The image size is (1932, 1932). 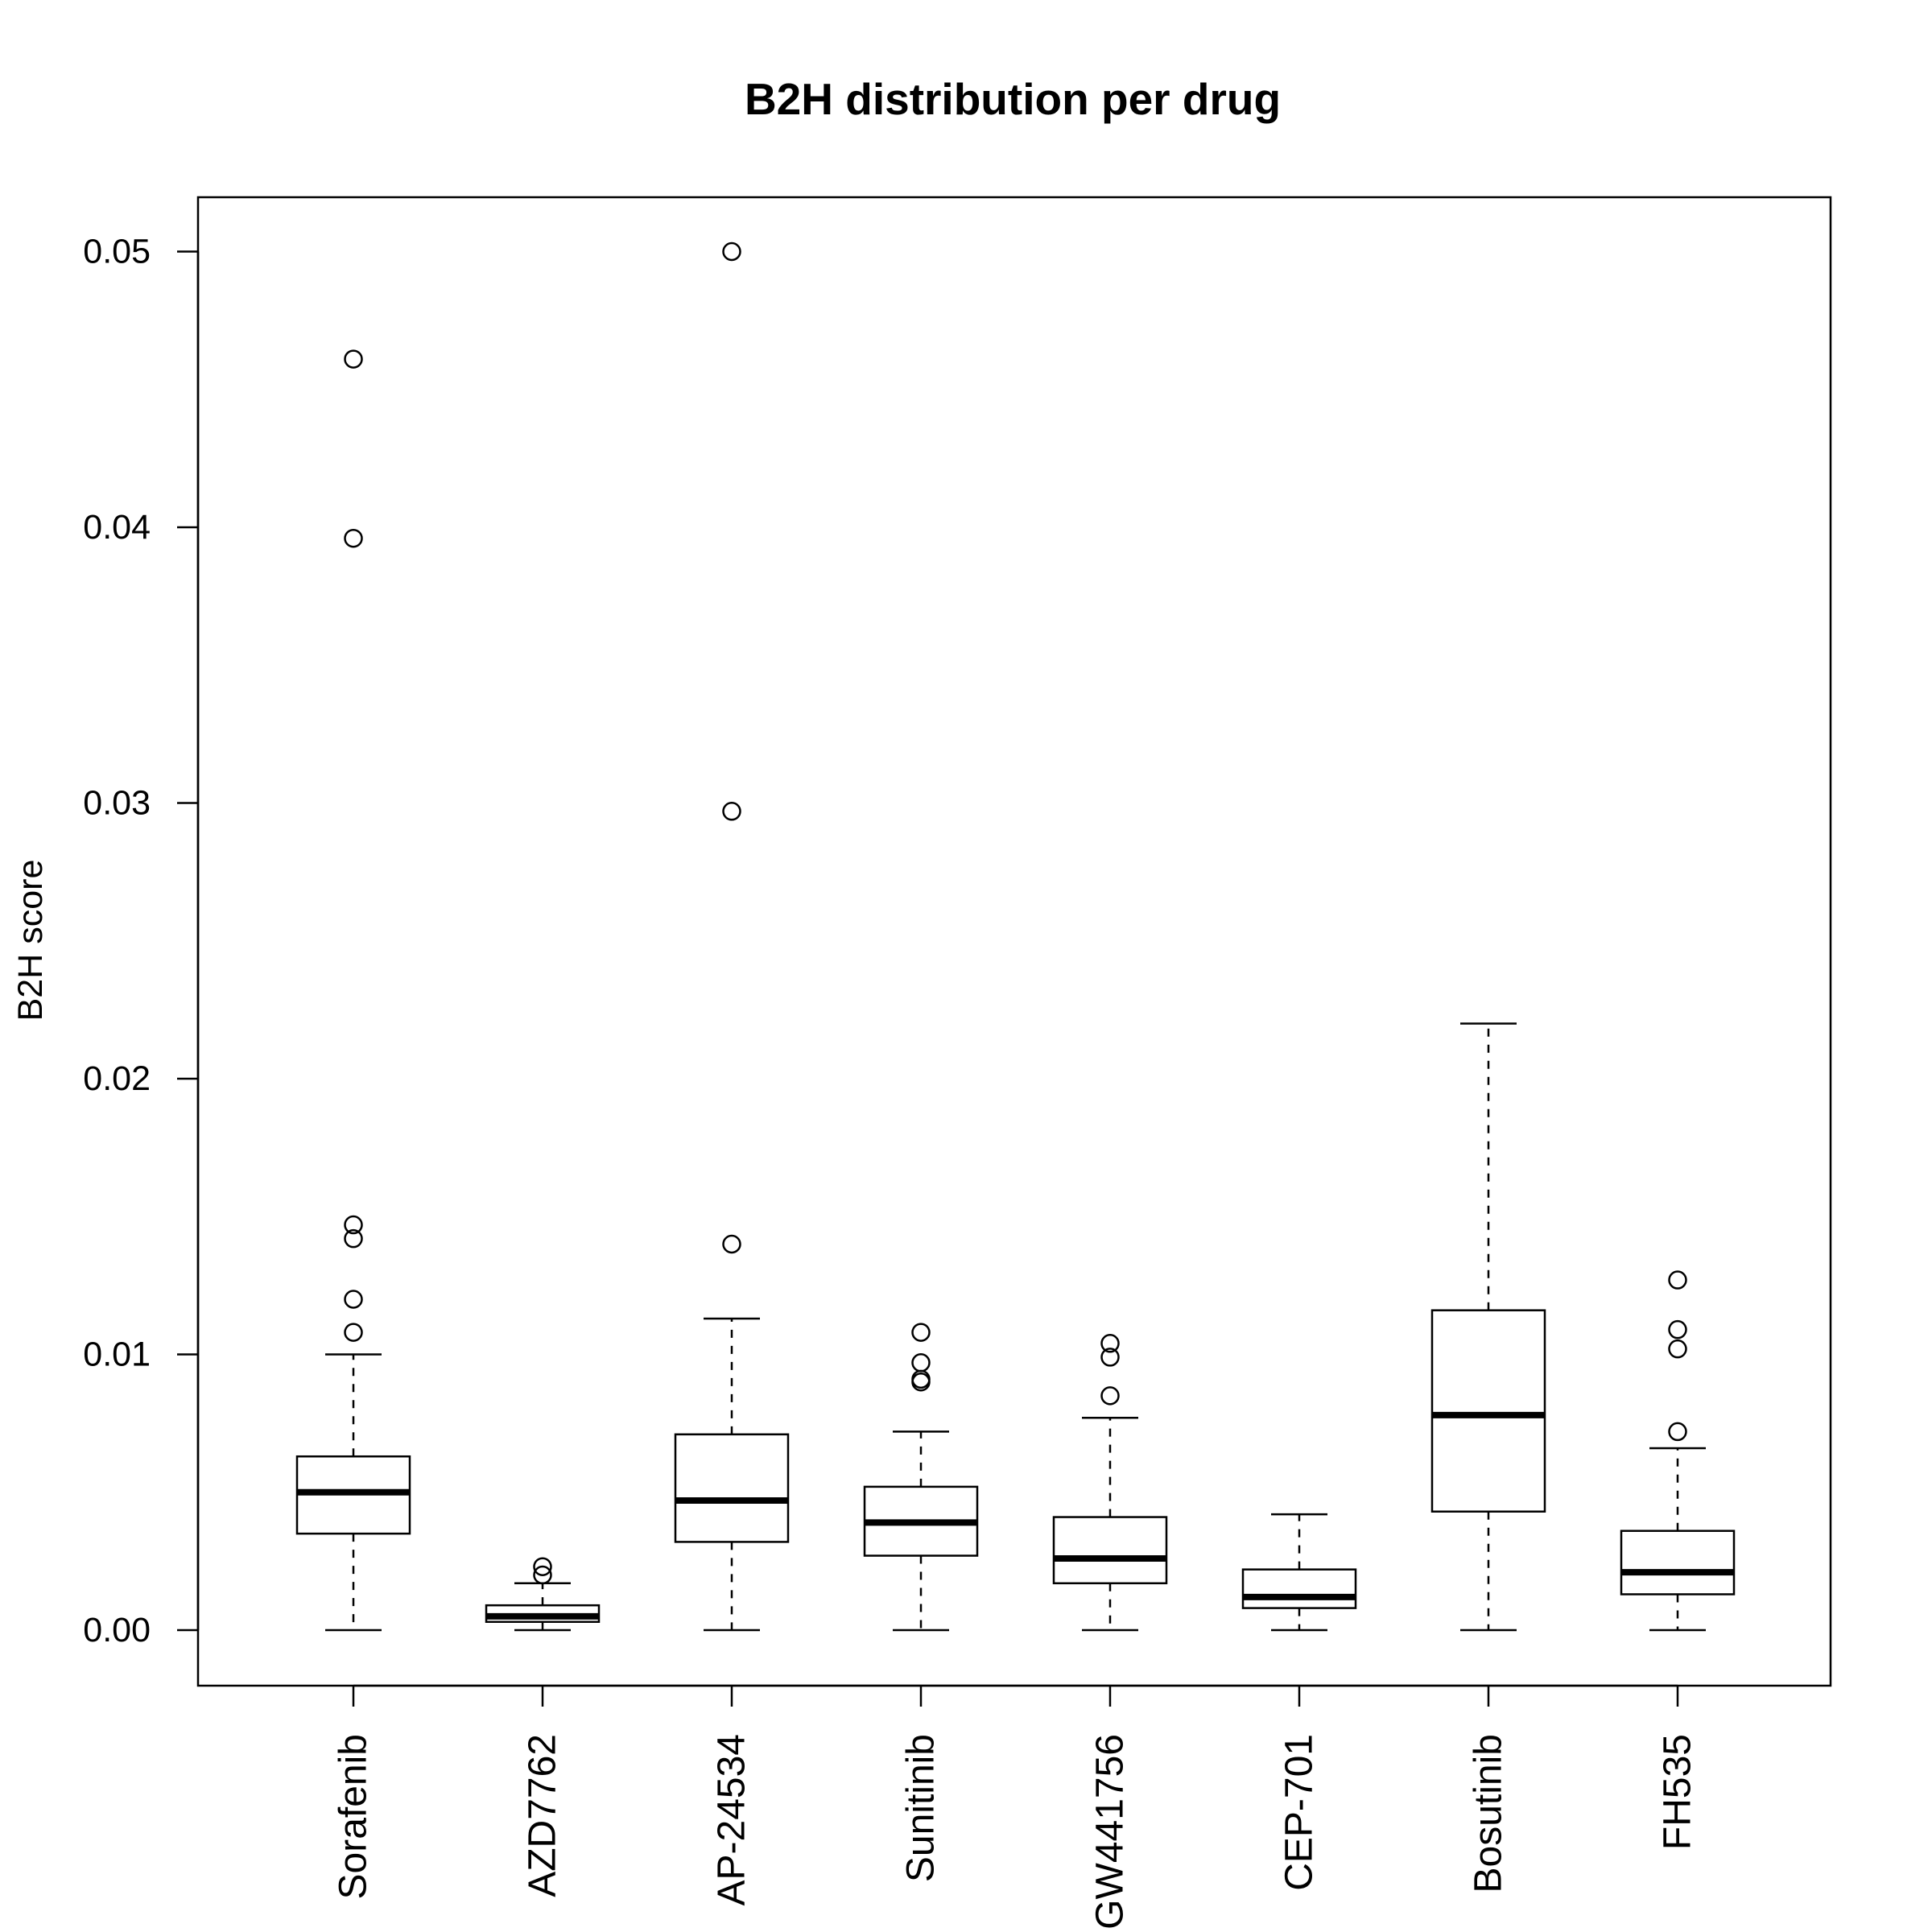 What do you see at coordinates (921, 1477) in the screenshot?
I see `box-sunitinib` at bounding box center [921, 1477].